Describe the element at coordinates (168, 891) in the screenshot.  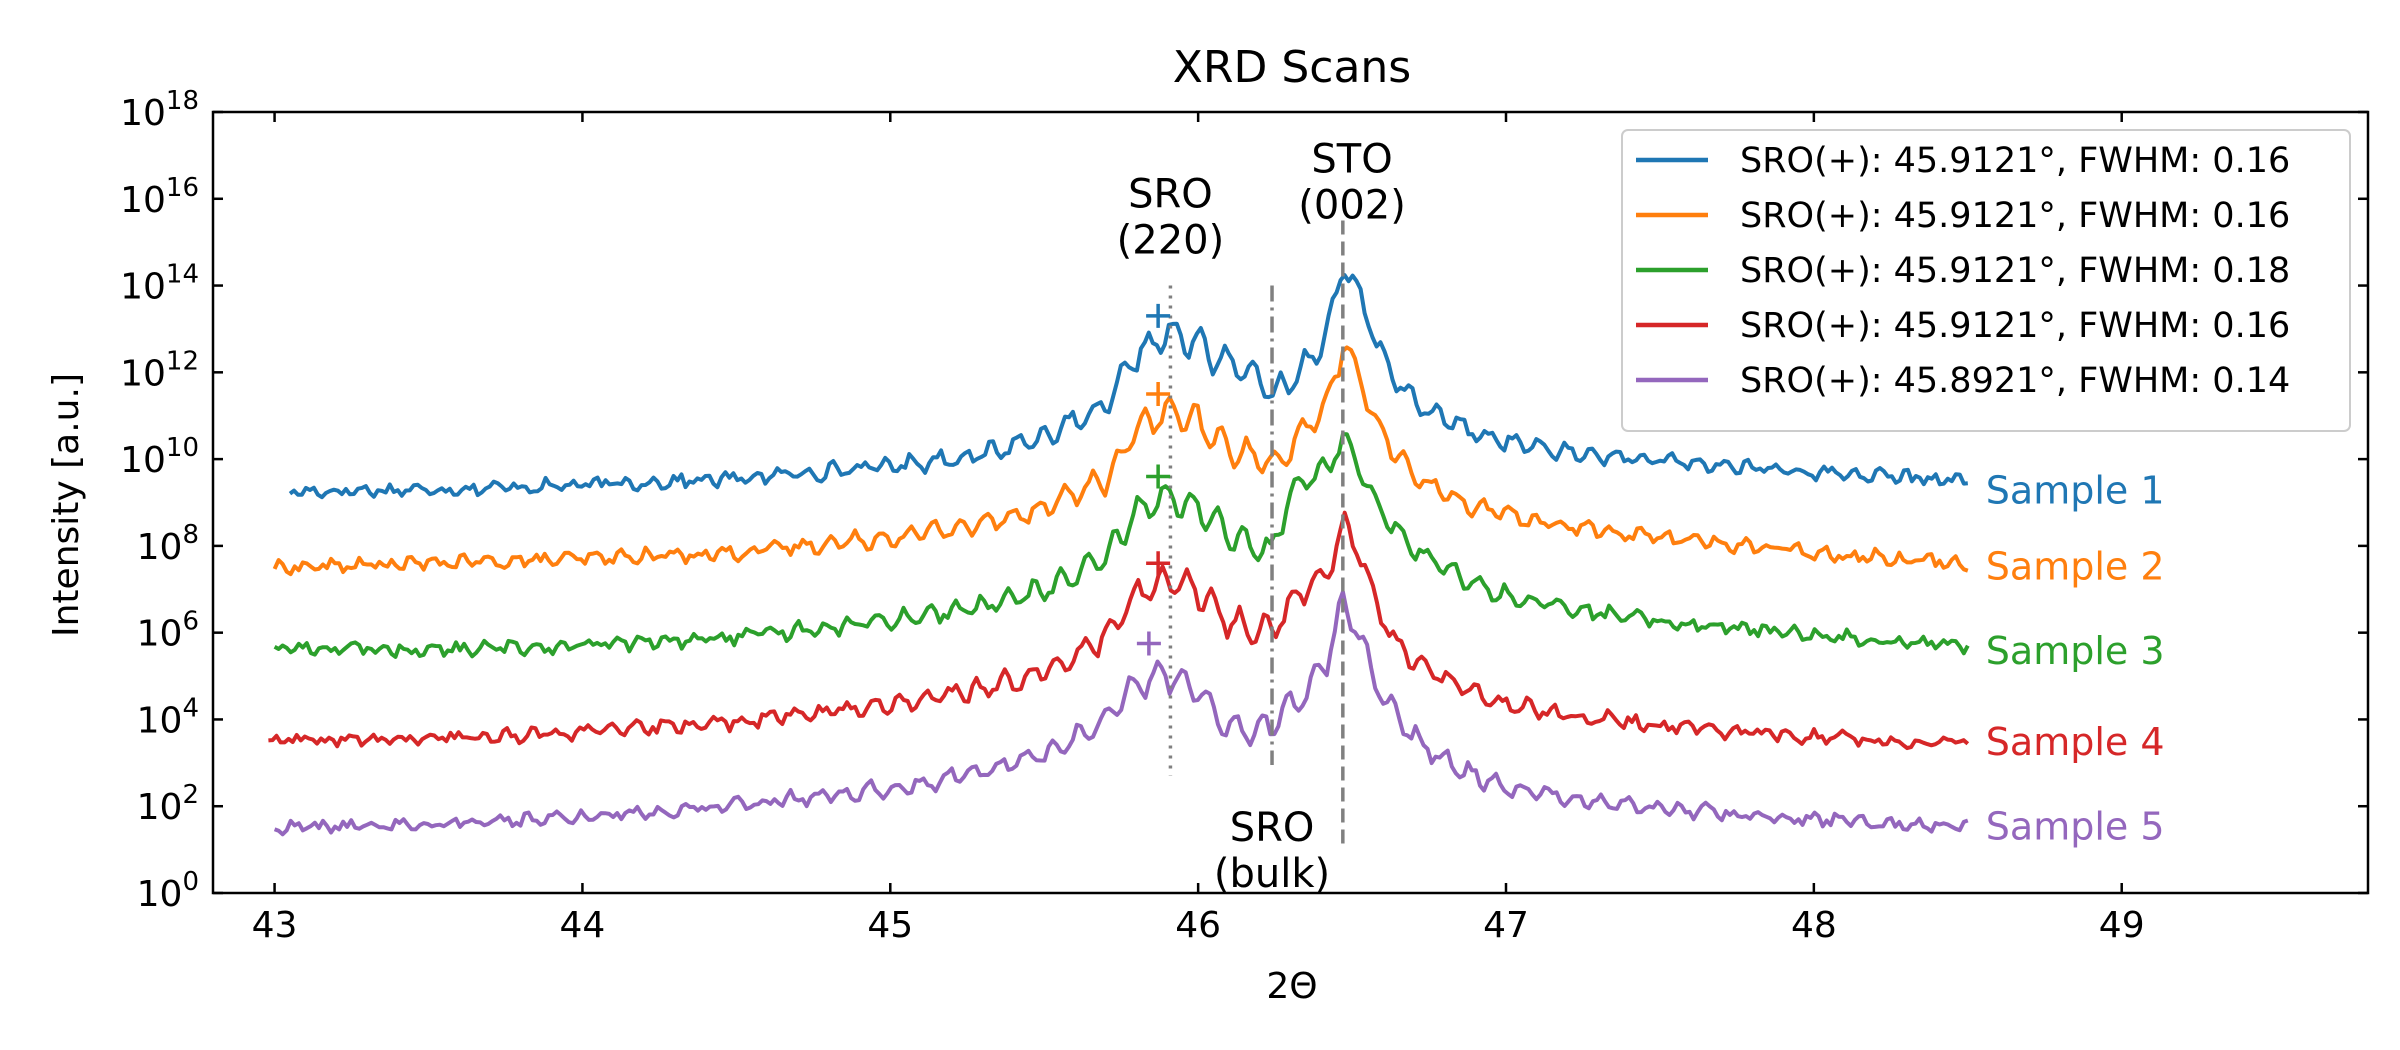
I see `y-tick-label: 10⁰` at that location.